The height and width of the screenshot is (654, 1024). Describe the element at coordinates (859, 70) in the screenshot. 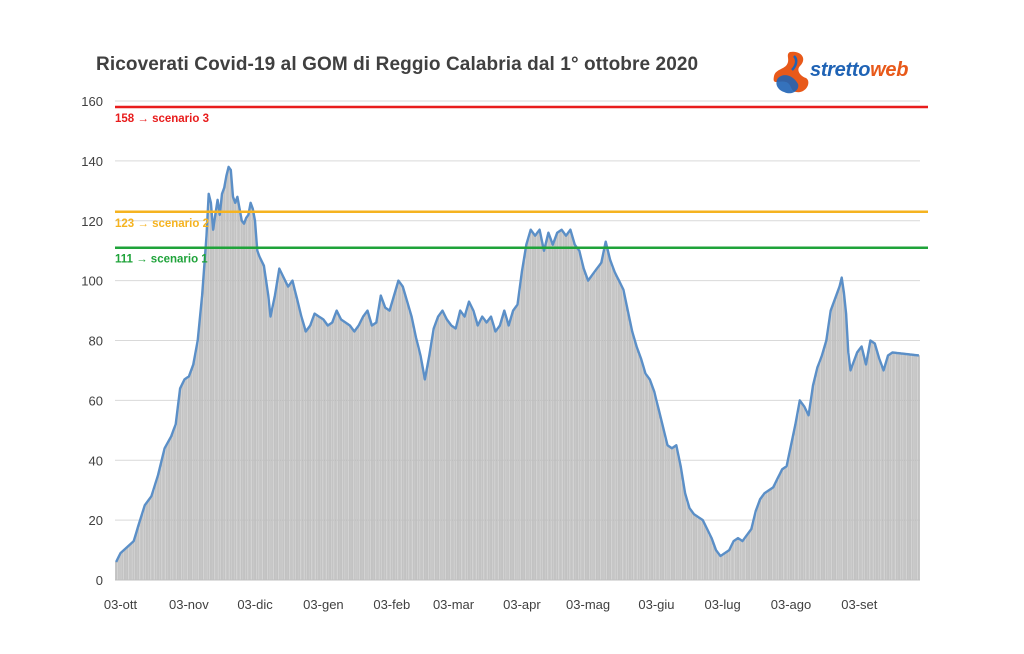

I see `logo-text: strettoweb` at that location.